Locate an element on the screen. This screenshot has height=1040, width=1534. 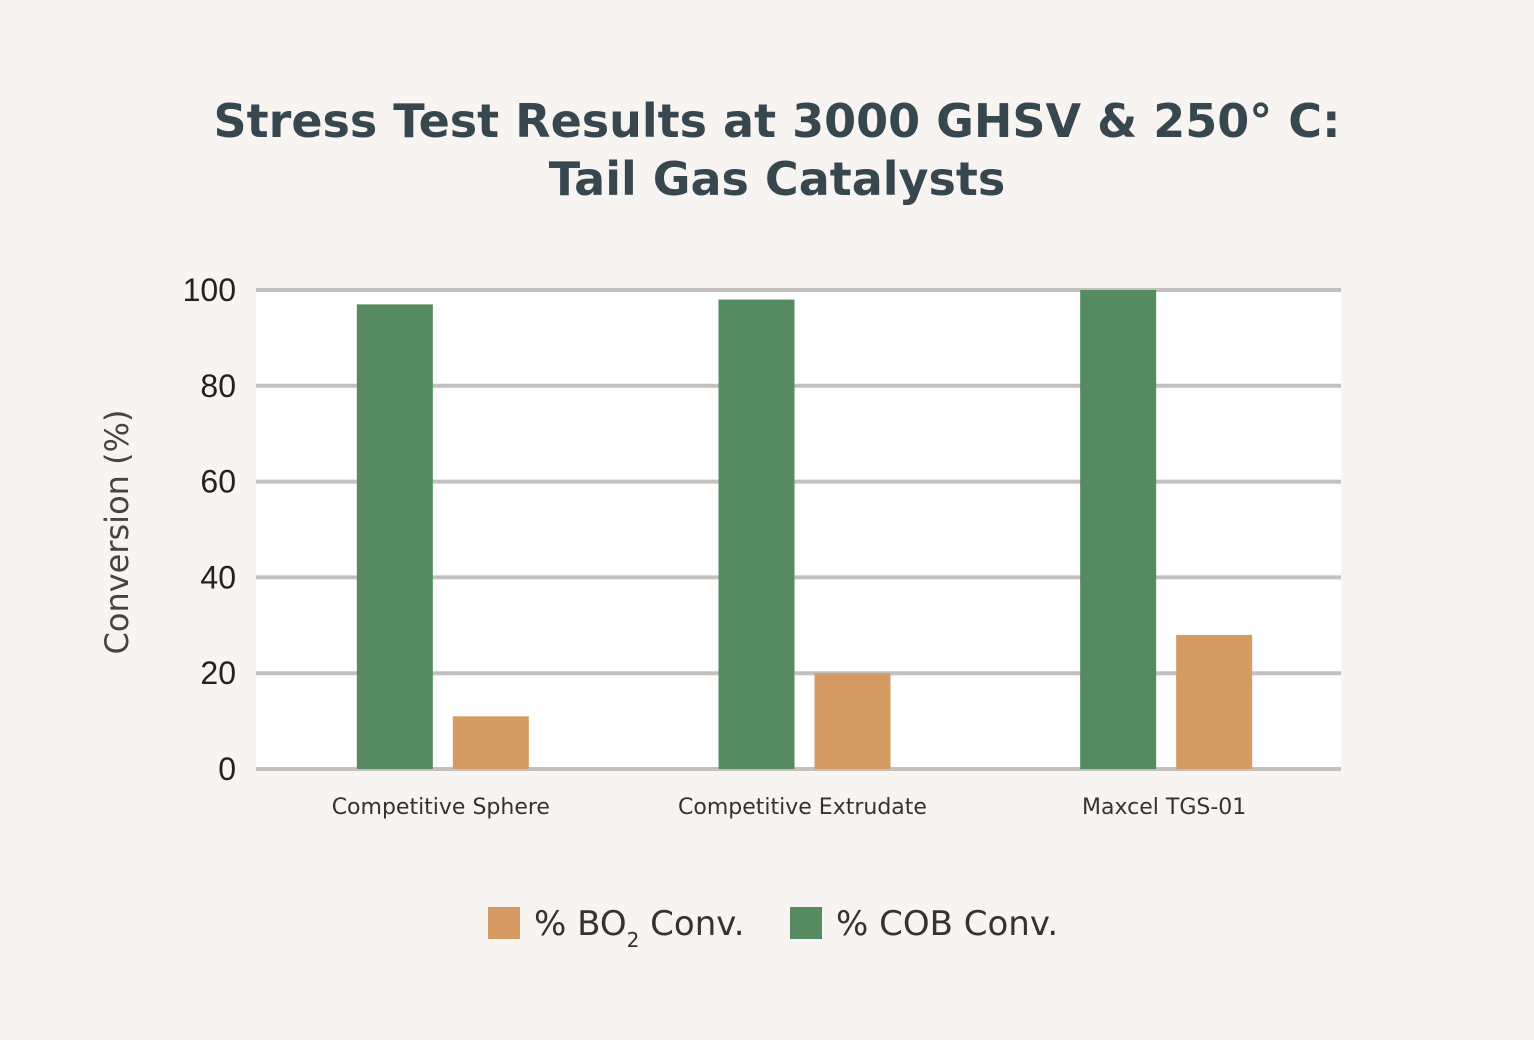
chart-title-line-2: Tail Gas Catalysts is located at coordinates (777, 179).